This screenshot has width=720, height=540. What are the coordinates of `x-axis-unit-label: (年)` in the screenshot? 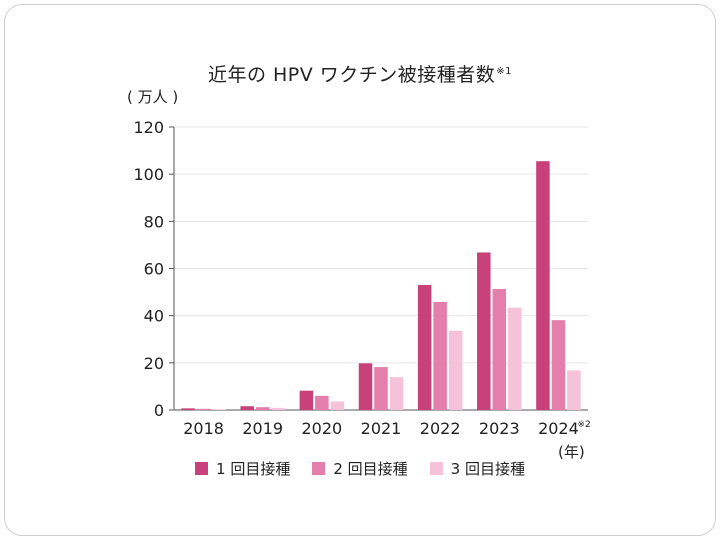 It's located at (571, 452).